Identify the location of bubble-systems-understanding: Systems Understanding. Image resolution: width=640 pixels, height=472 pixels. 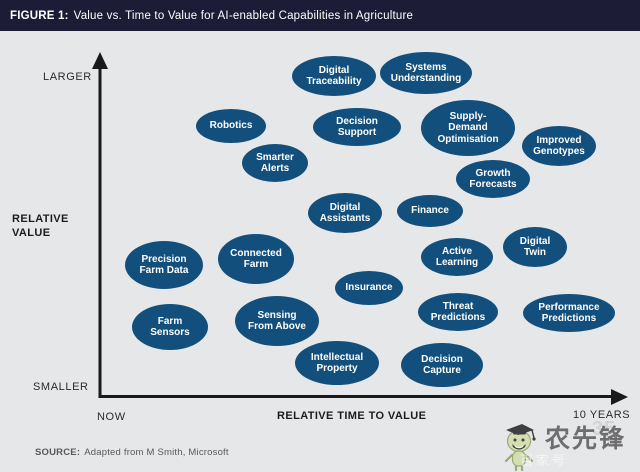
(426, 73).